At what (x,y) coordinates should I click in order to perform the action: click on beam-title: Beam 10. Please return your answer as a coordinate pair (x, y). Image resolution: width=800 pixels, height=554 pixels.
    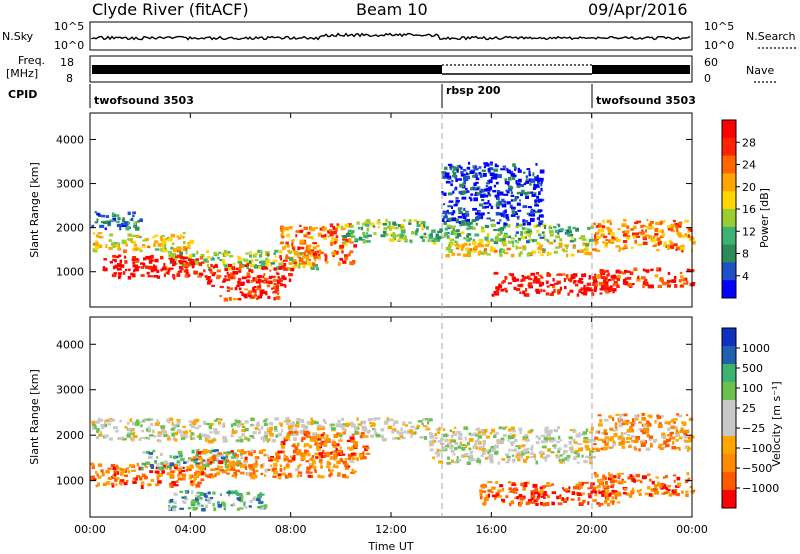
    Looking at the image, I should click on (392, 9).